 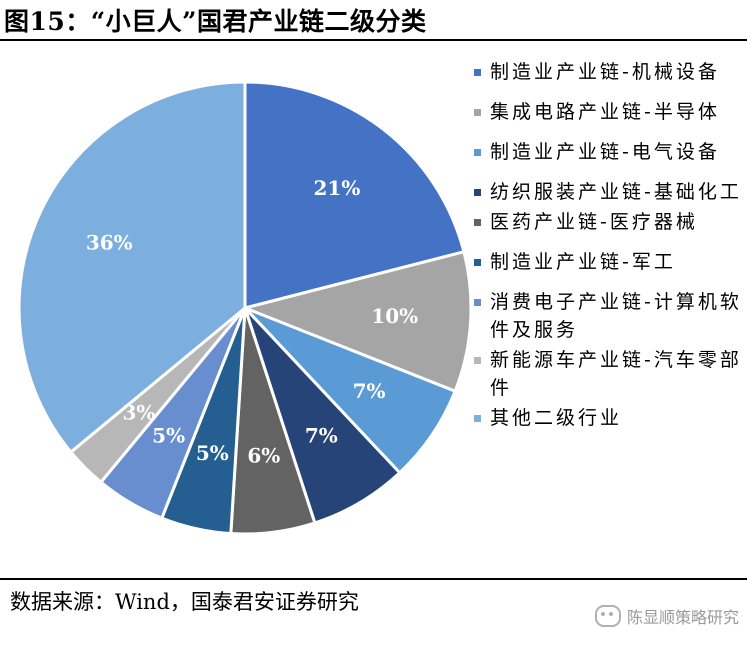 I want to click on legend-label: 消费电子产业链-计算机软件及服务, so click(x=616, y=316).